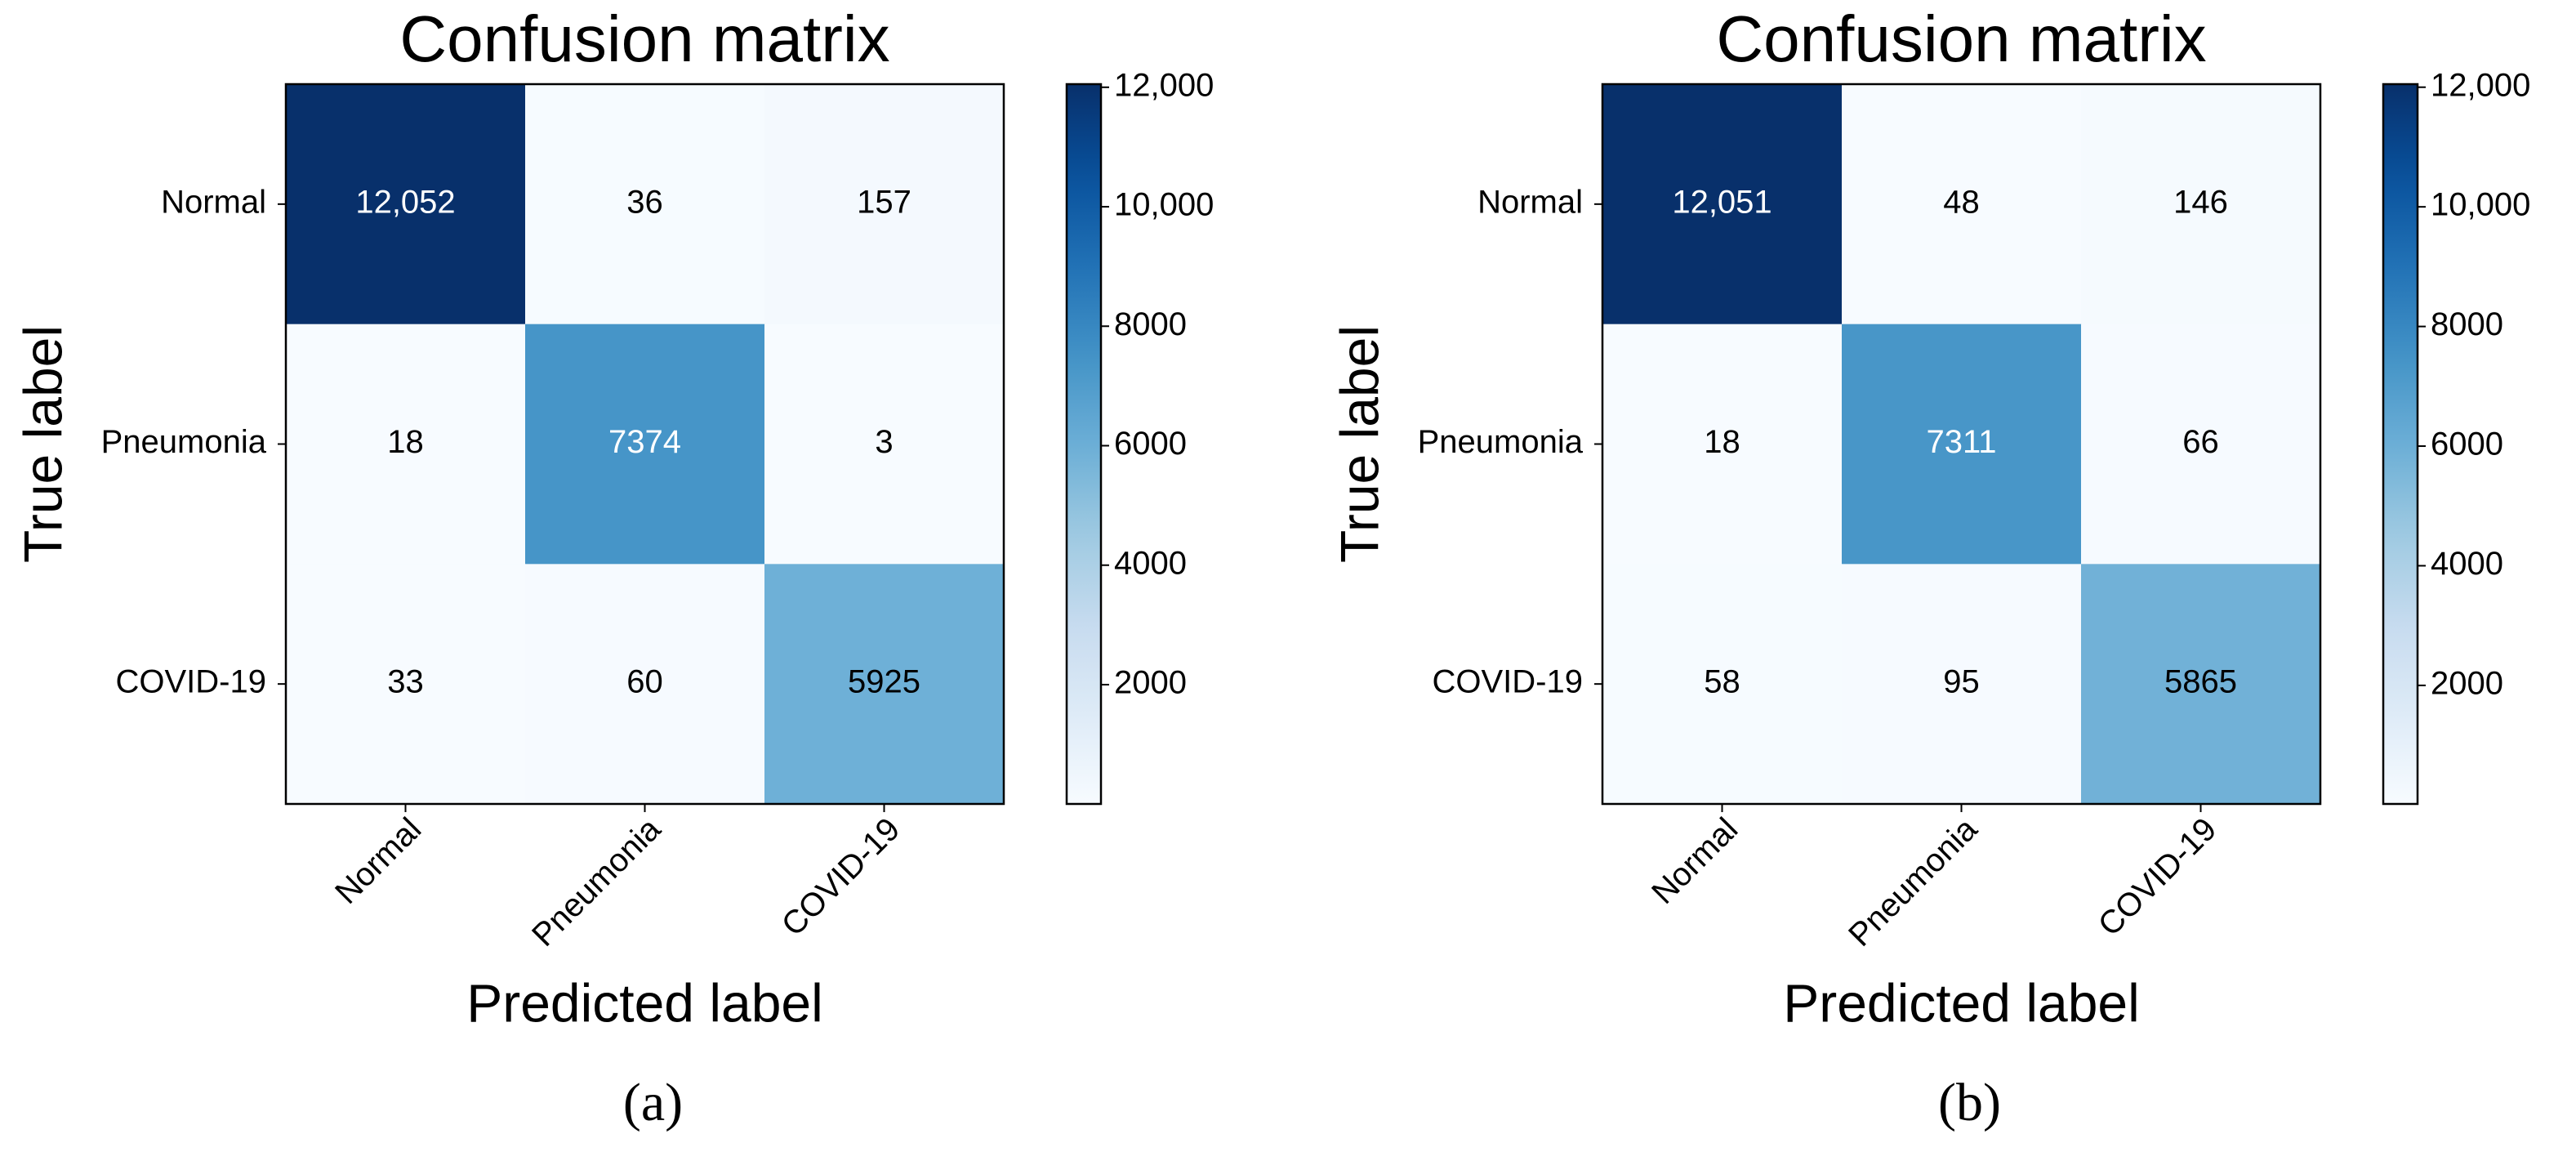  I want to click on cell-label: 7311, so click(1961, 442).